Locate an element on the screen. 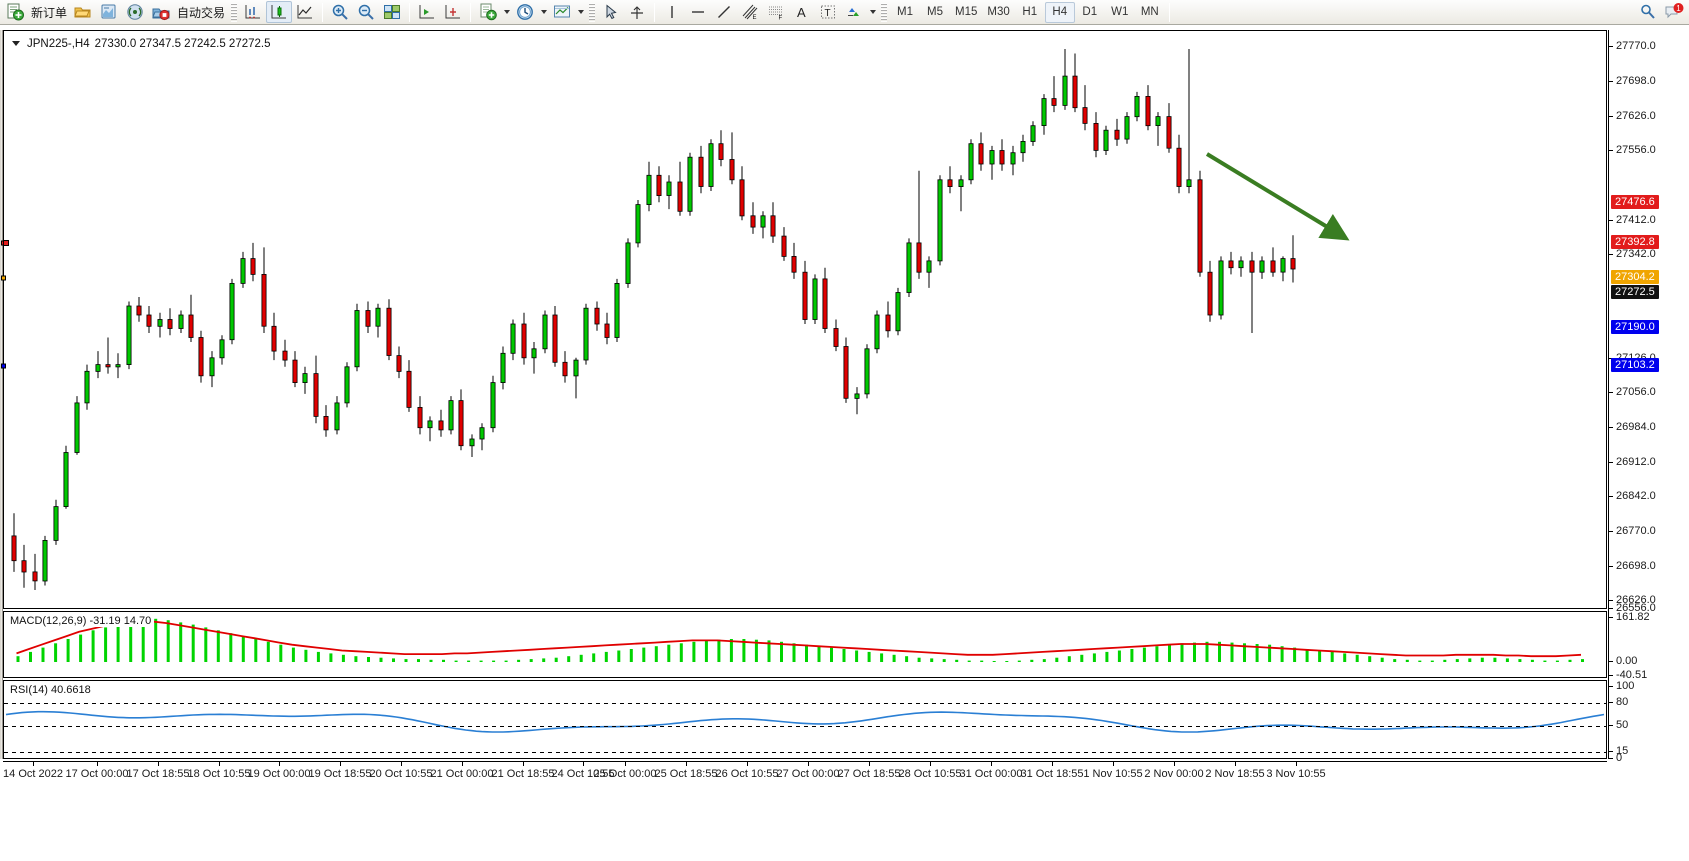 The height and width of the screenshot is (861, 1689). add-object-icon is located at coordinates (488, 12).